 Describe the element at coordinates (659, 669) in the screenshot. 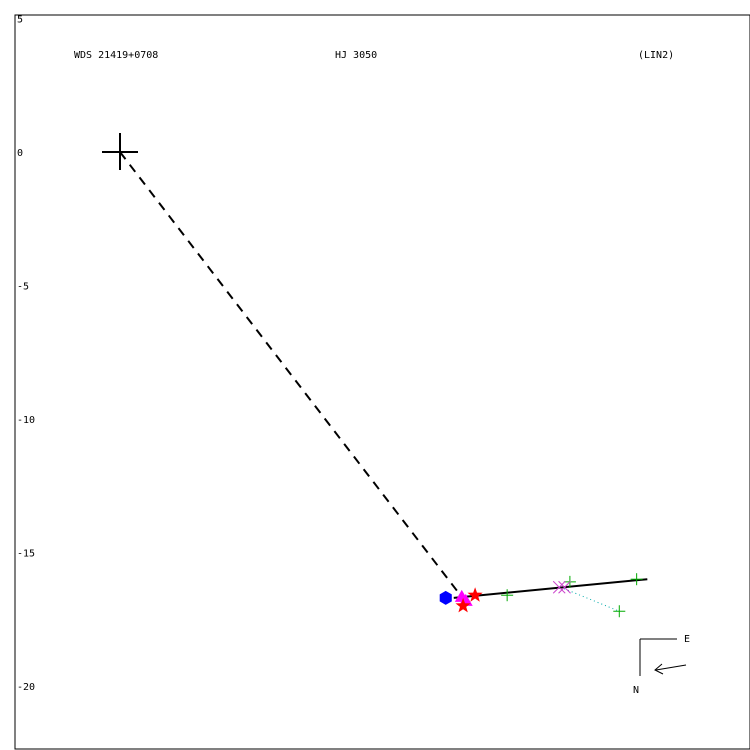

I see `motion-arrow-head` at that location.